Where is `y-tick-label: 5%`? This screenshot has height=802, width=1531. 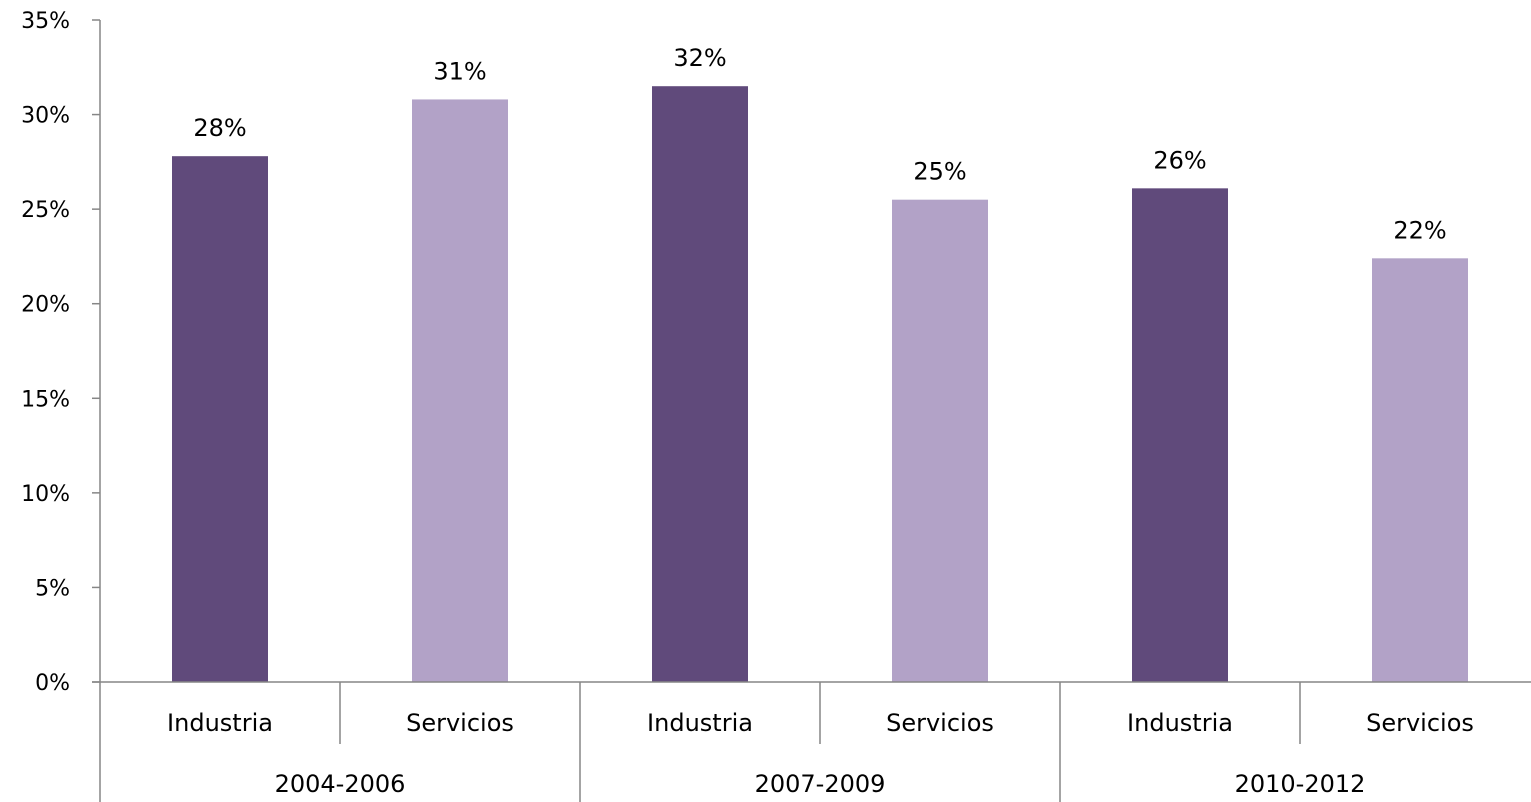 y-tick-label: 5% is located at coordinates (52, 588).